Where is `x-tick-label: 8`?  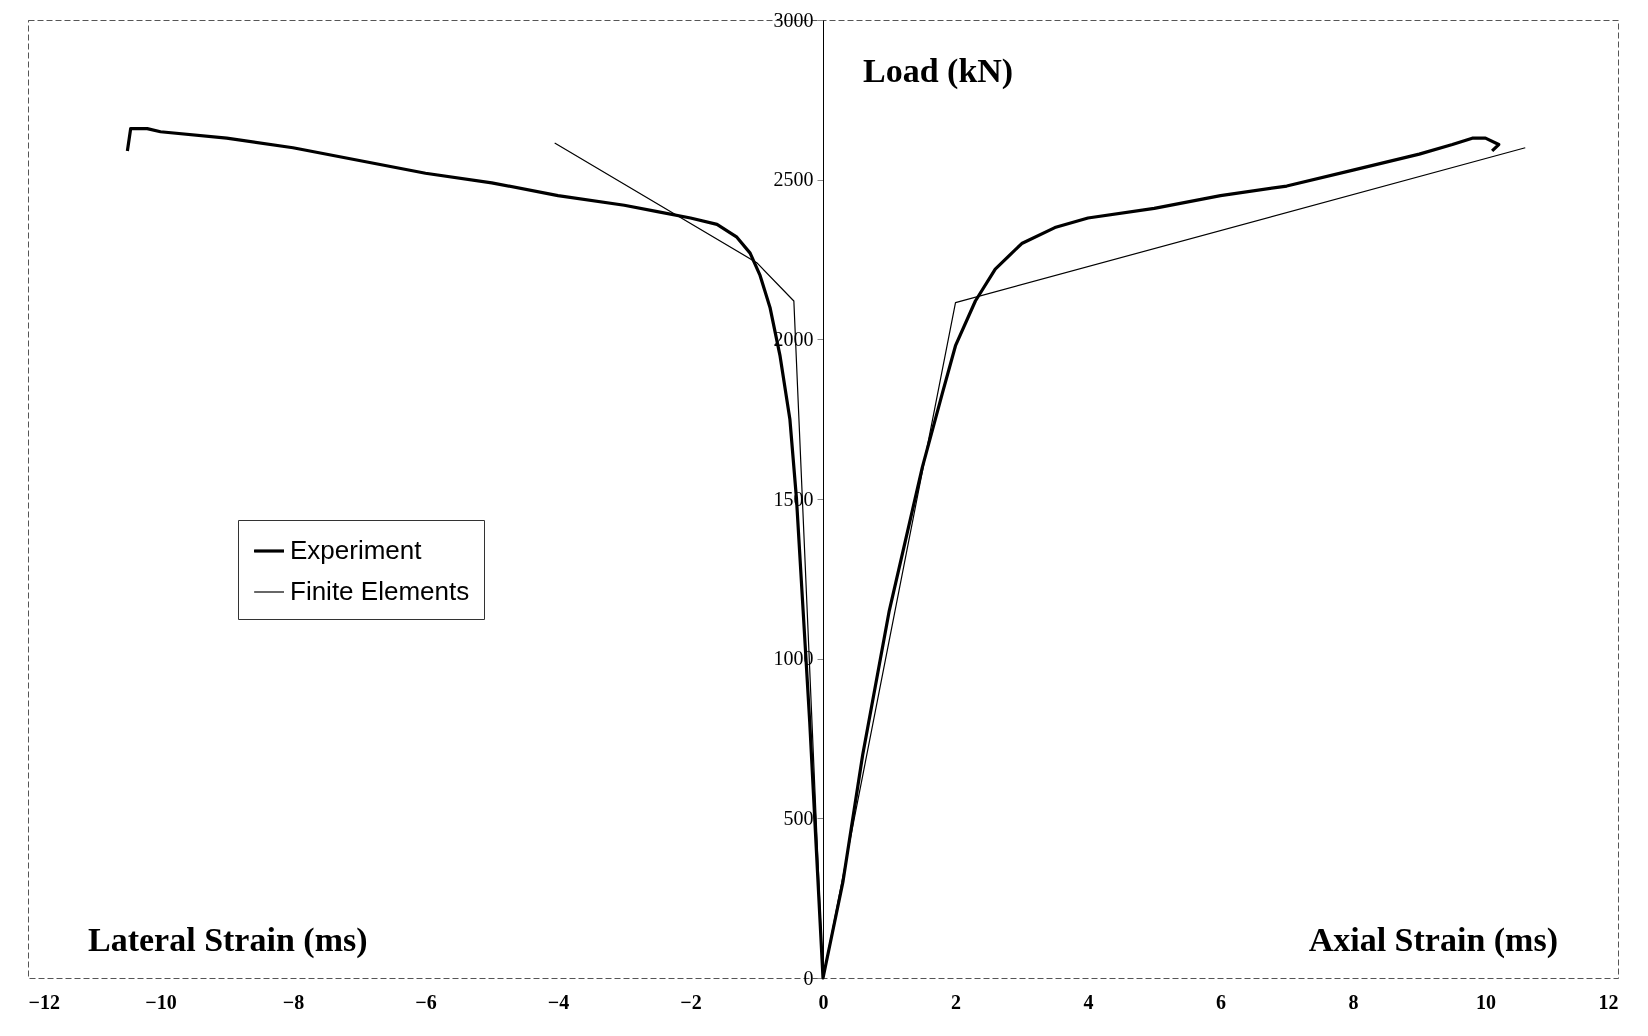
x-tick-label: 8 is located at coordinates (1353, 1001).